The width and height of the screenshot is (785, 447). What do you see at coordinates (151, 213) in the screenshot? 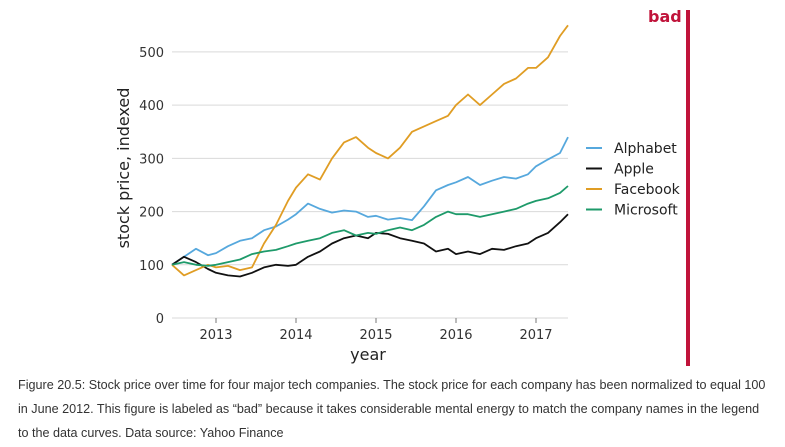
I see `y-tick-label: 200` at bounding box center [151, 213].